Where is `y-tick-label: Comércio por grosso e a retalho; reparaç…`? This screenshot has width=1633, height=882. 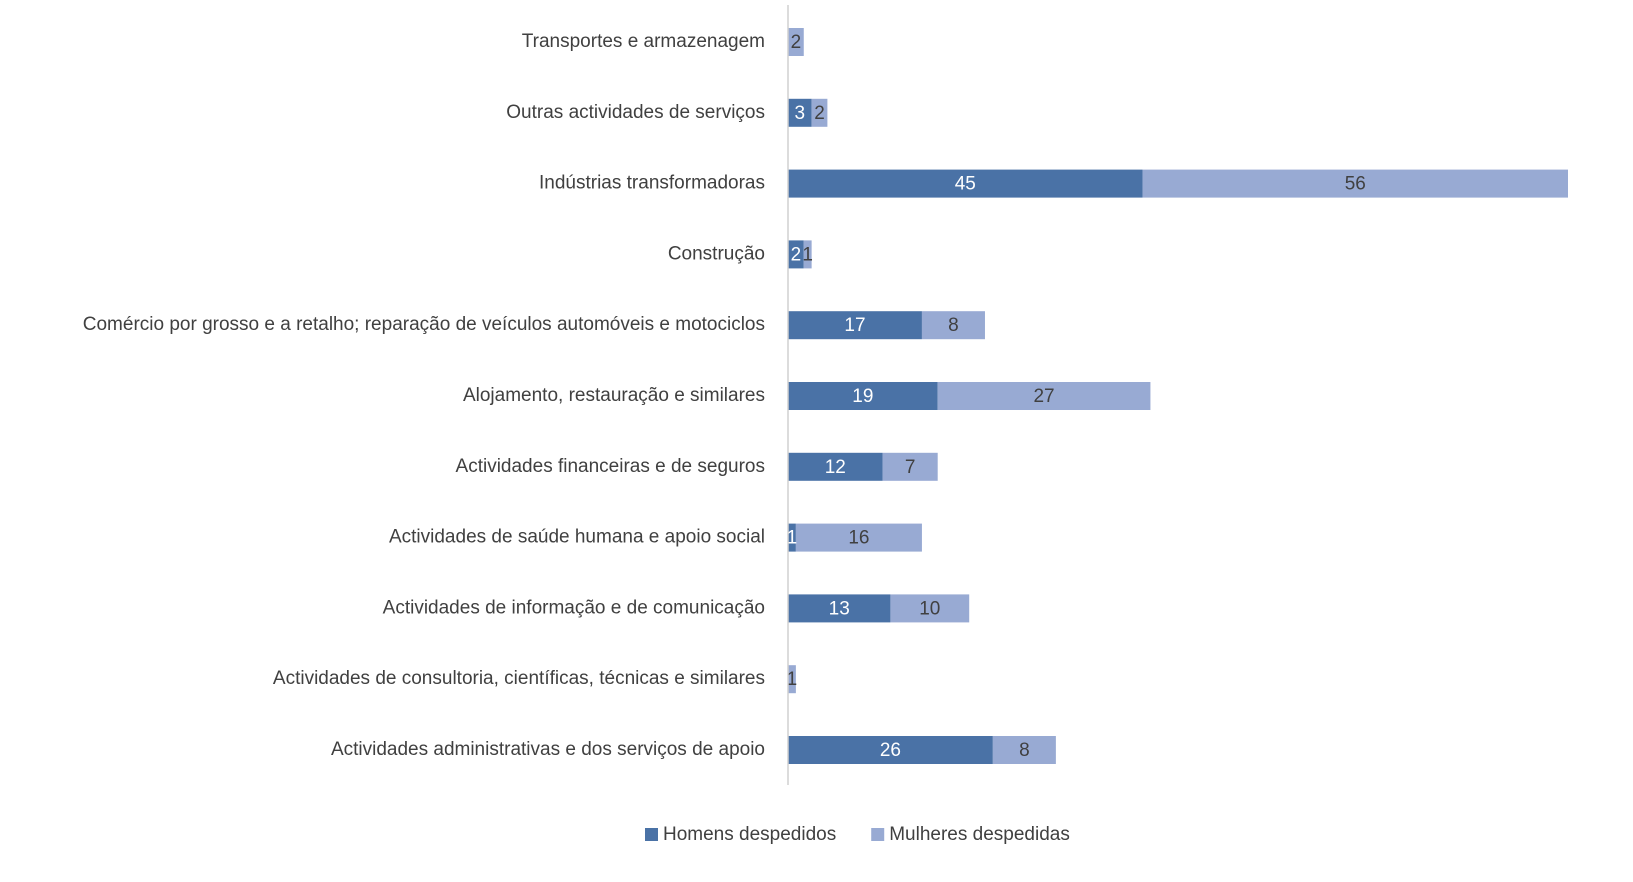 y-tick-label: Comércio por grosso e a retalho; reparaç… is located at coordinates (424, 324).